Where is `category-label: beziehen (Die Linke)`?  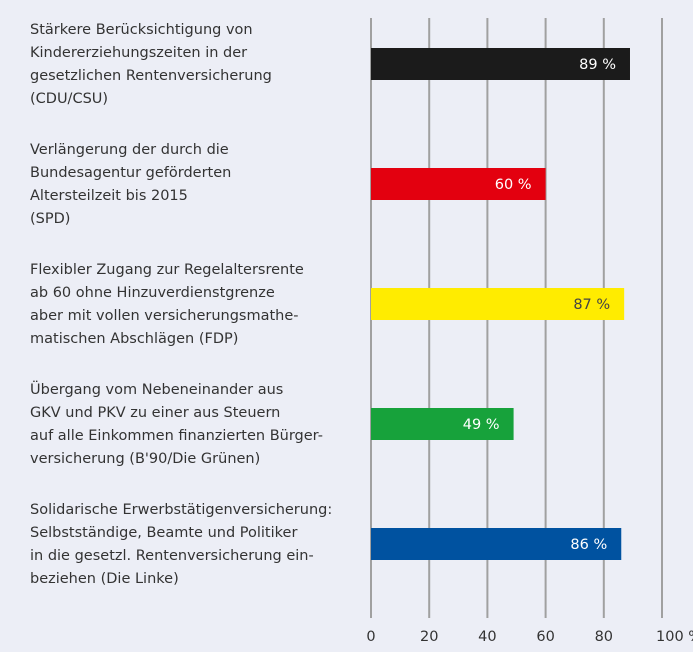
category-label: beziehen (Die Linke) is located at coordinates (104, 579).